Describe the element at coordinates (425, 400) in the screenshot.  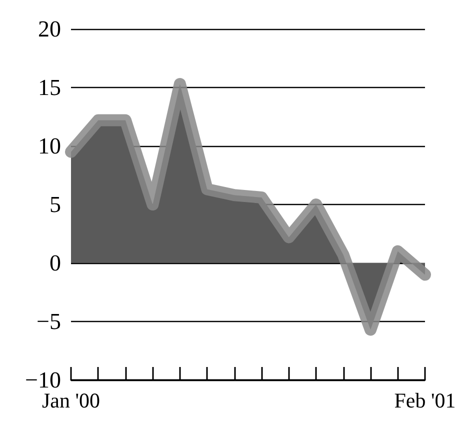
I see `x-tick-label: Feb '01` at that location.